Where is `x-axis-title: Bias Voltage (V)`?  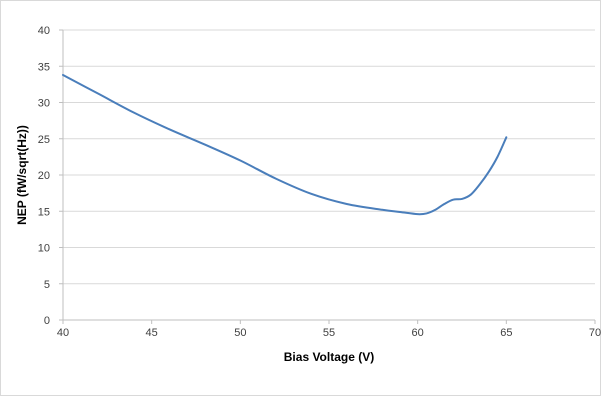 x-axis-title: Bias Voltage (V) is located at coordinates (329, 357).